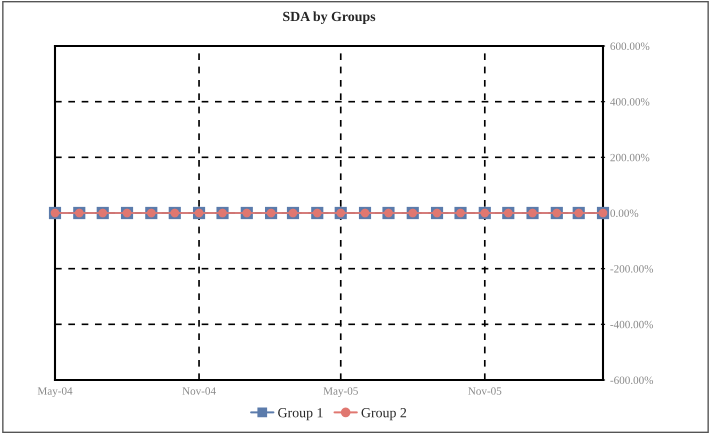  I want to click on legend-label: Group 1, so click(300, 414).